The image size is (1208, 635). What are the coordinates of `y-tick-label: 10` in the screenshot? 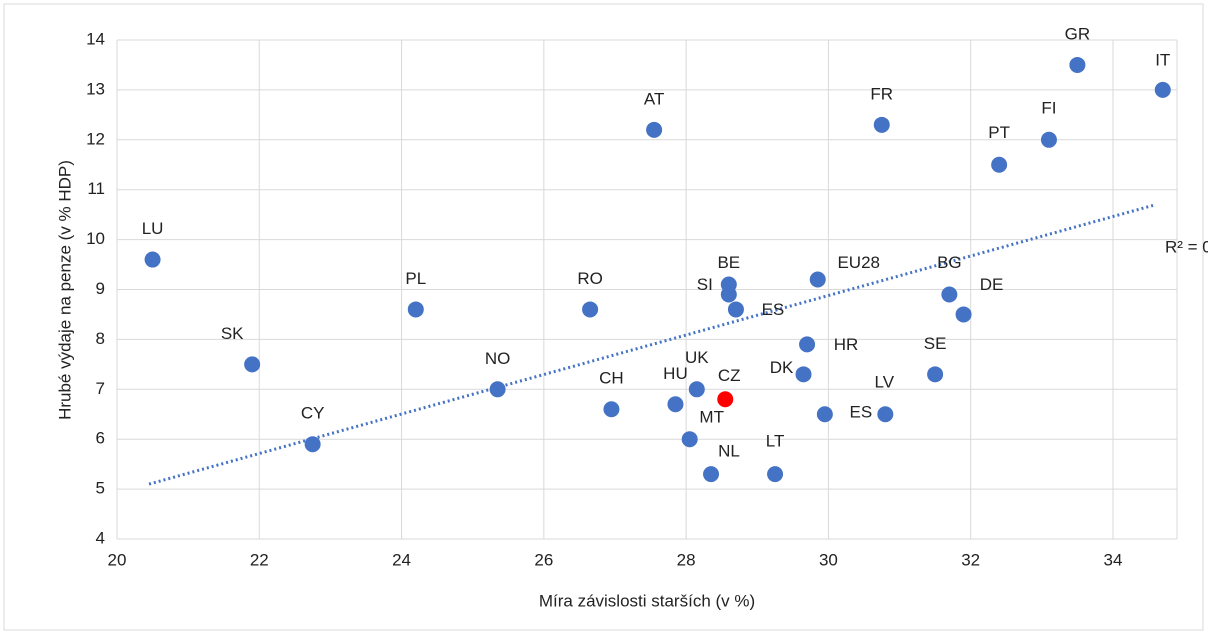 It's located at (95, 238).